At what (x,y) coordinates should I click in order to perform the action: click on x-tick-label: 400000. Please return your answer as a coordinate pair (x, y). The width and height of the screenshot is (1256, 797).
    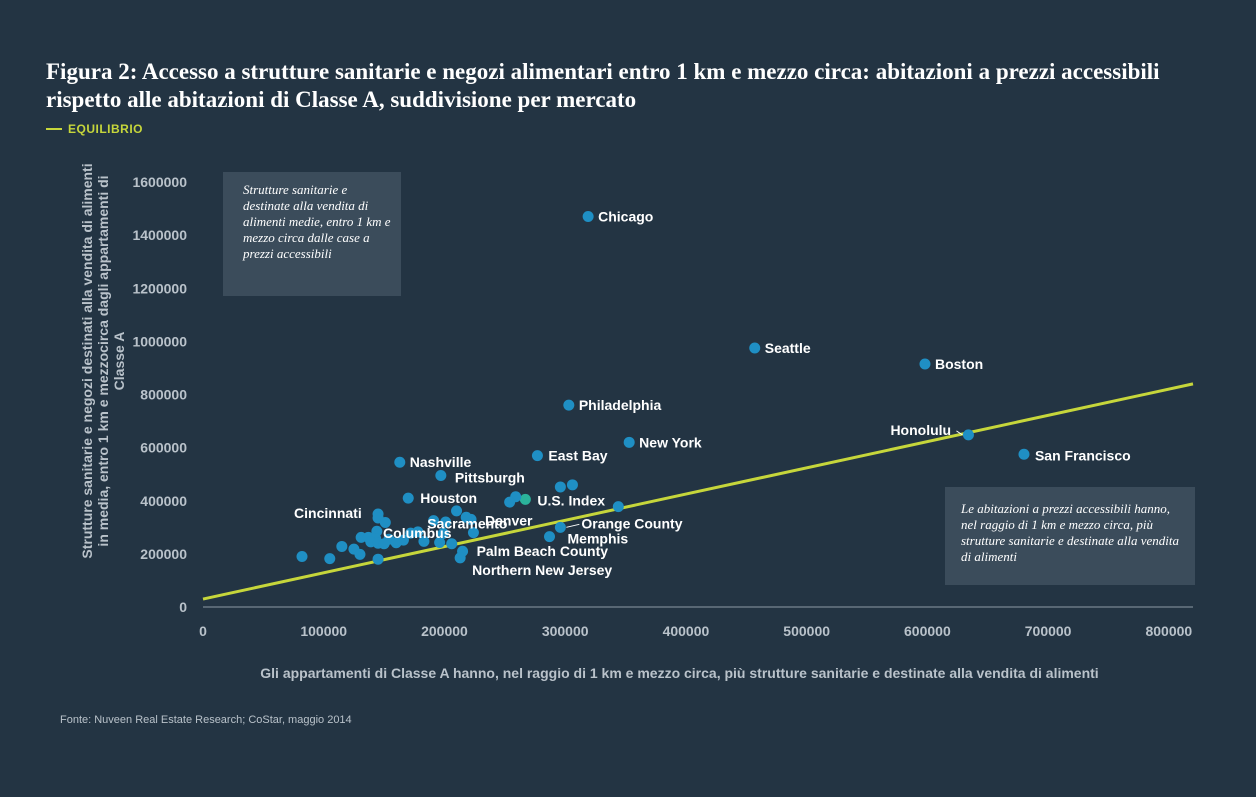
    Looking at the image, I should click on (686, 631).